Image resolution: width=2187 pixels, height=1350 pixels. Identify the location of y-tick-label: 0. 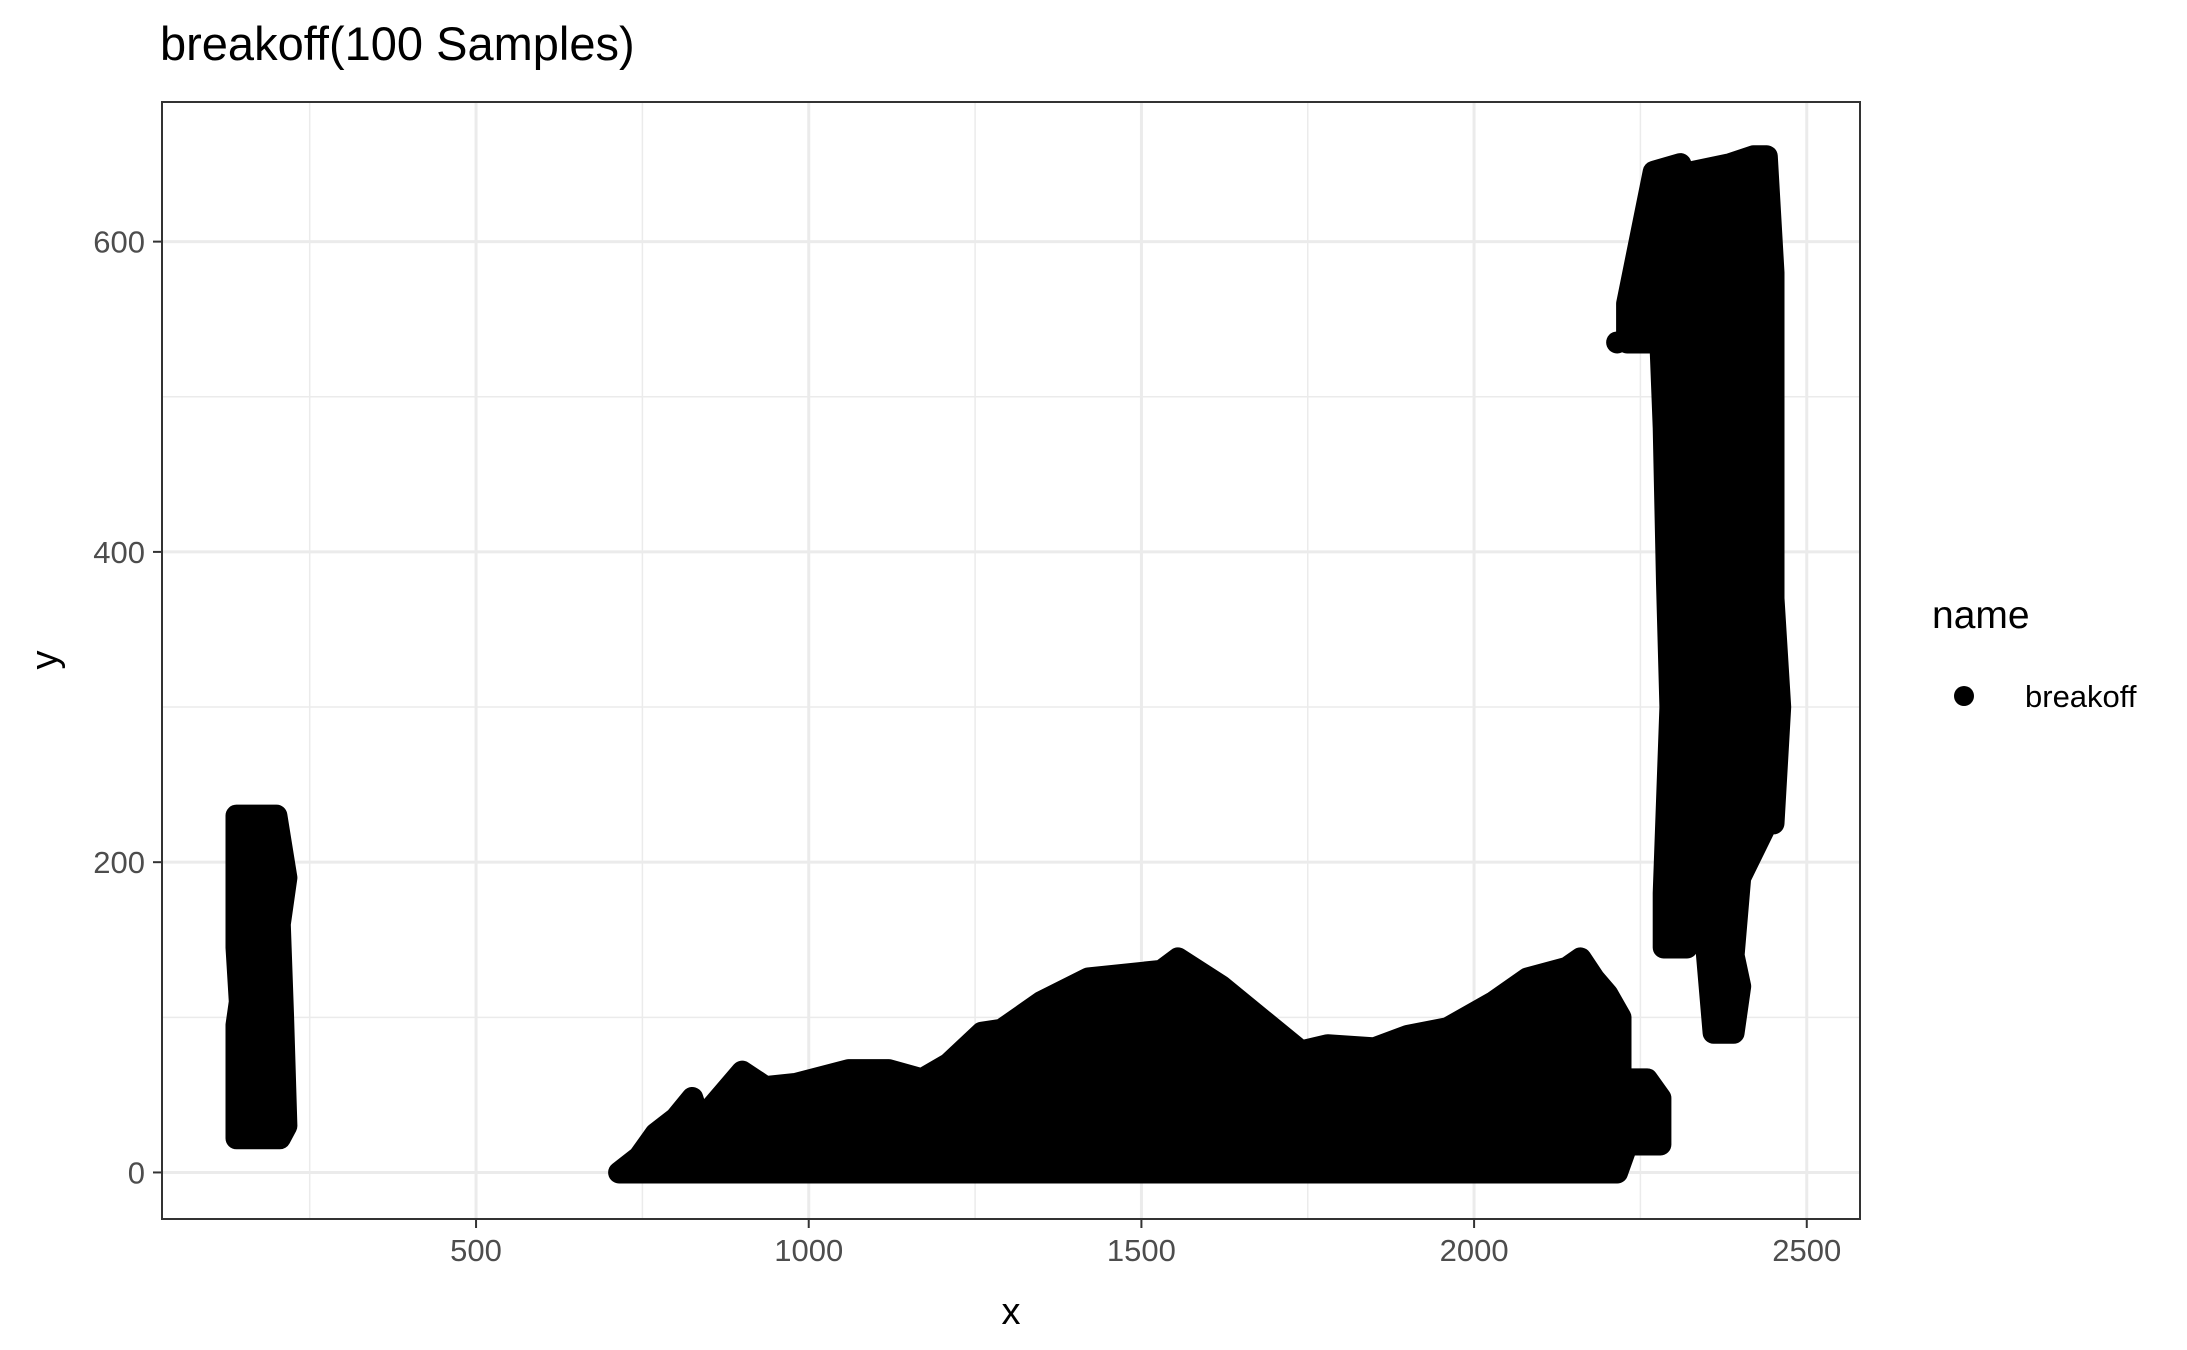
(136, 1172).